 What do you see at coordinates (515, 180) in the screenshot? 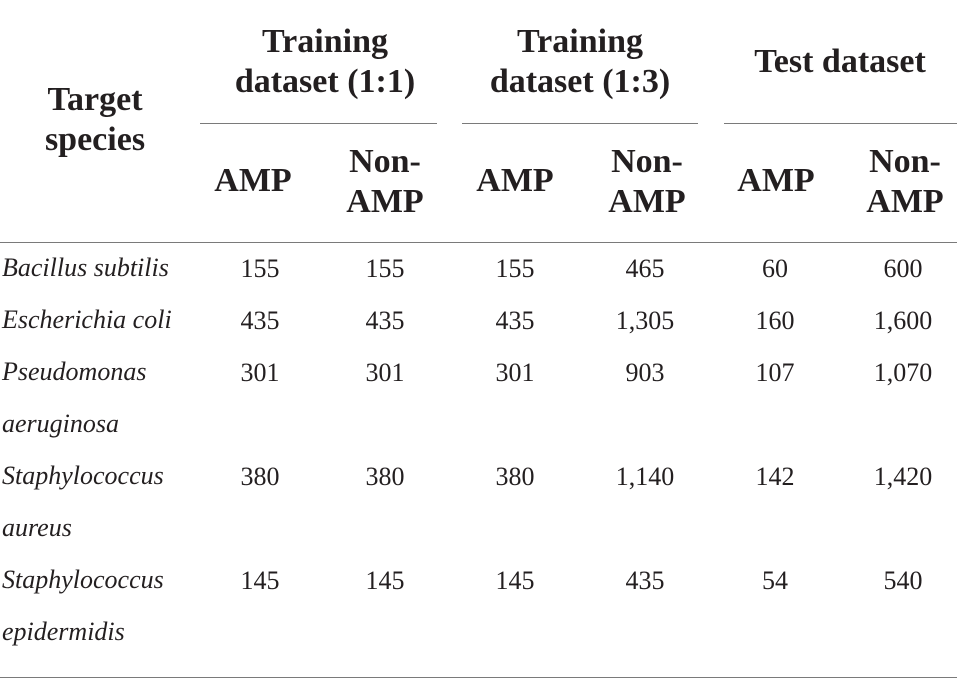
I see `subheader-amp-2: AMP` at bounding box center [515, 180].